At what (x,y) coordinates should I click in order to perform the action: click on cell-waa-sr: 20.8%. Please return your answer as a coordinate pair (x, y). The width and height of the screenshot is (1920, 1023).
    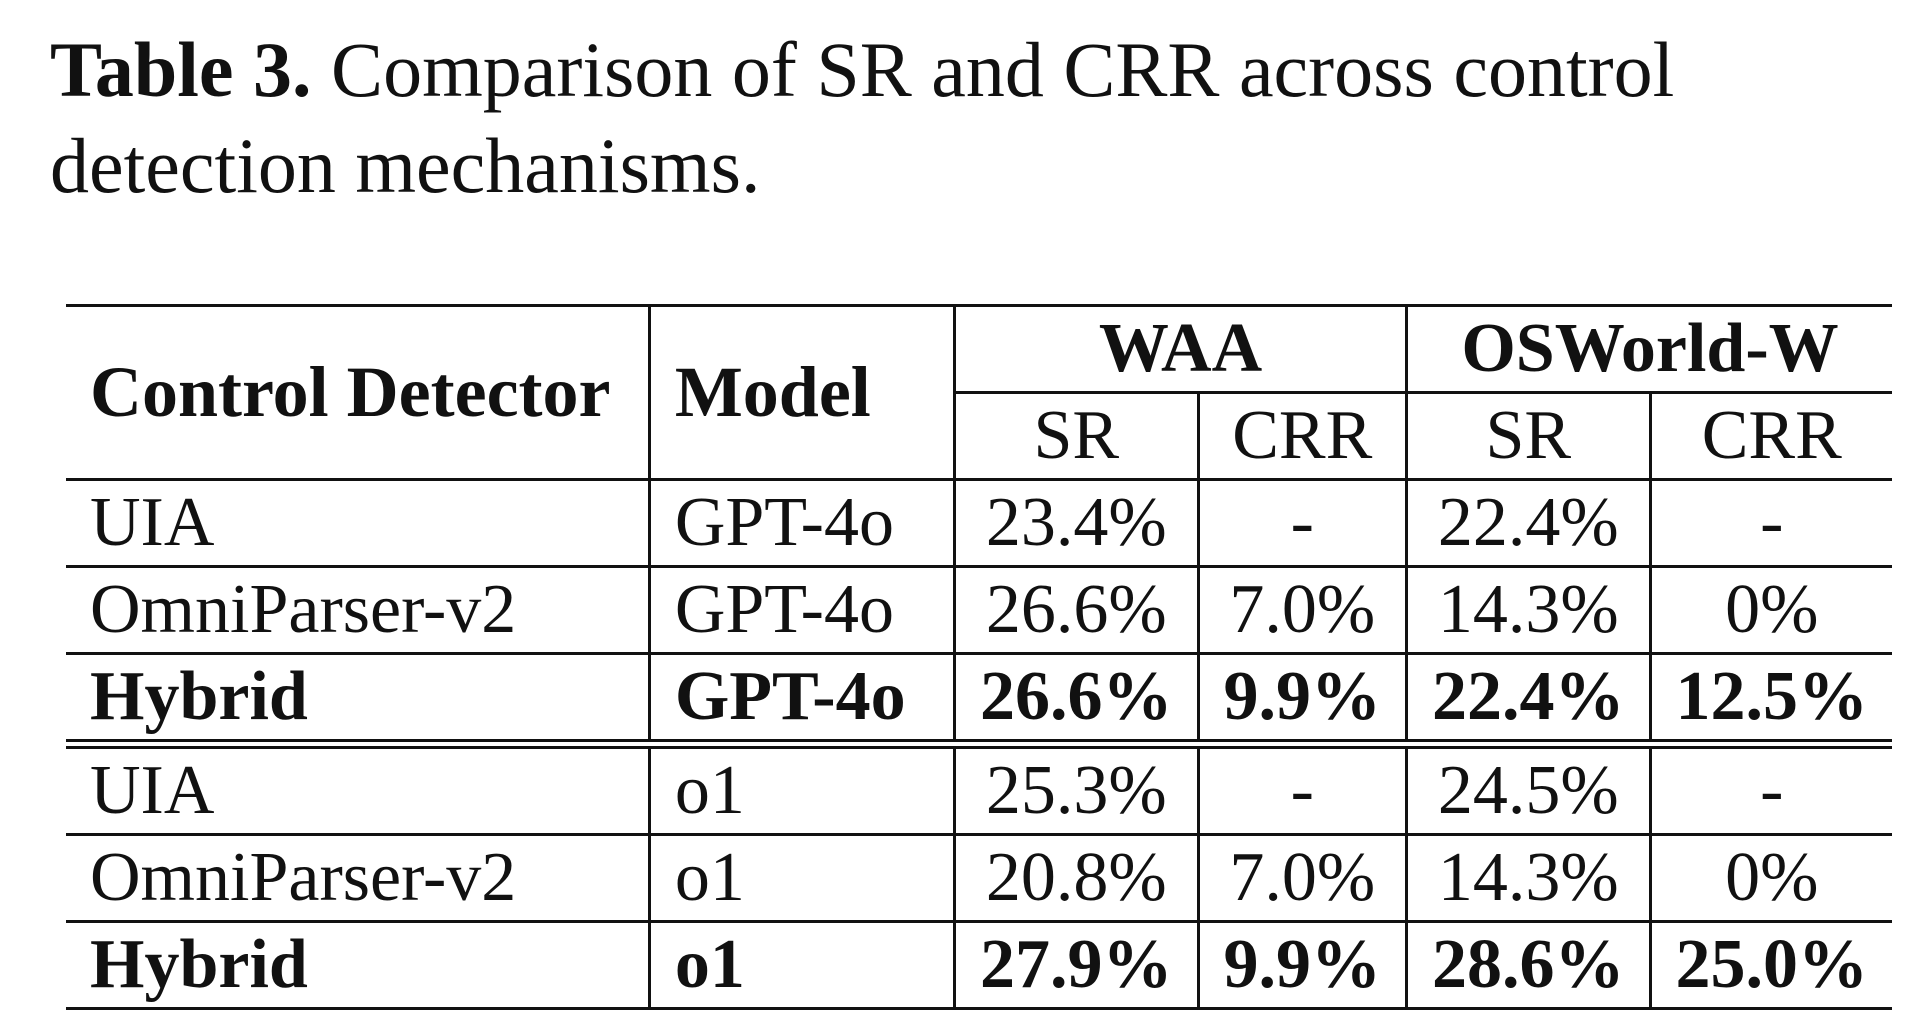
    Looking at the image, I should click on (1075, 878).